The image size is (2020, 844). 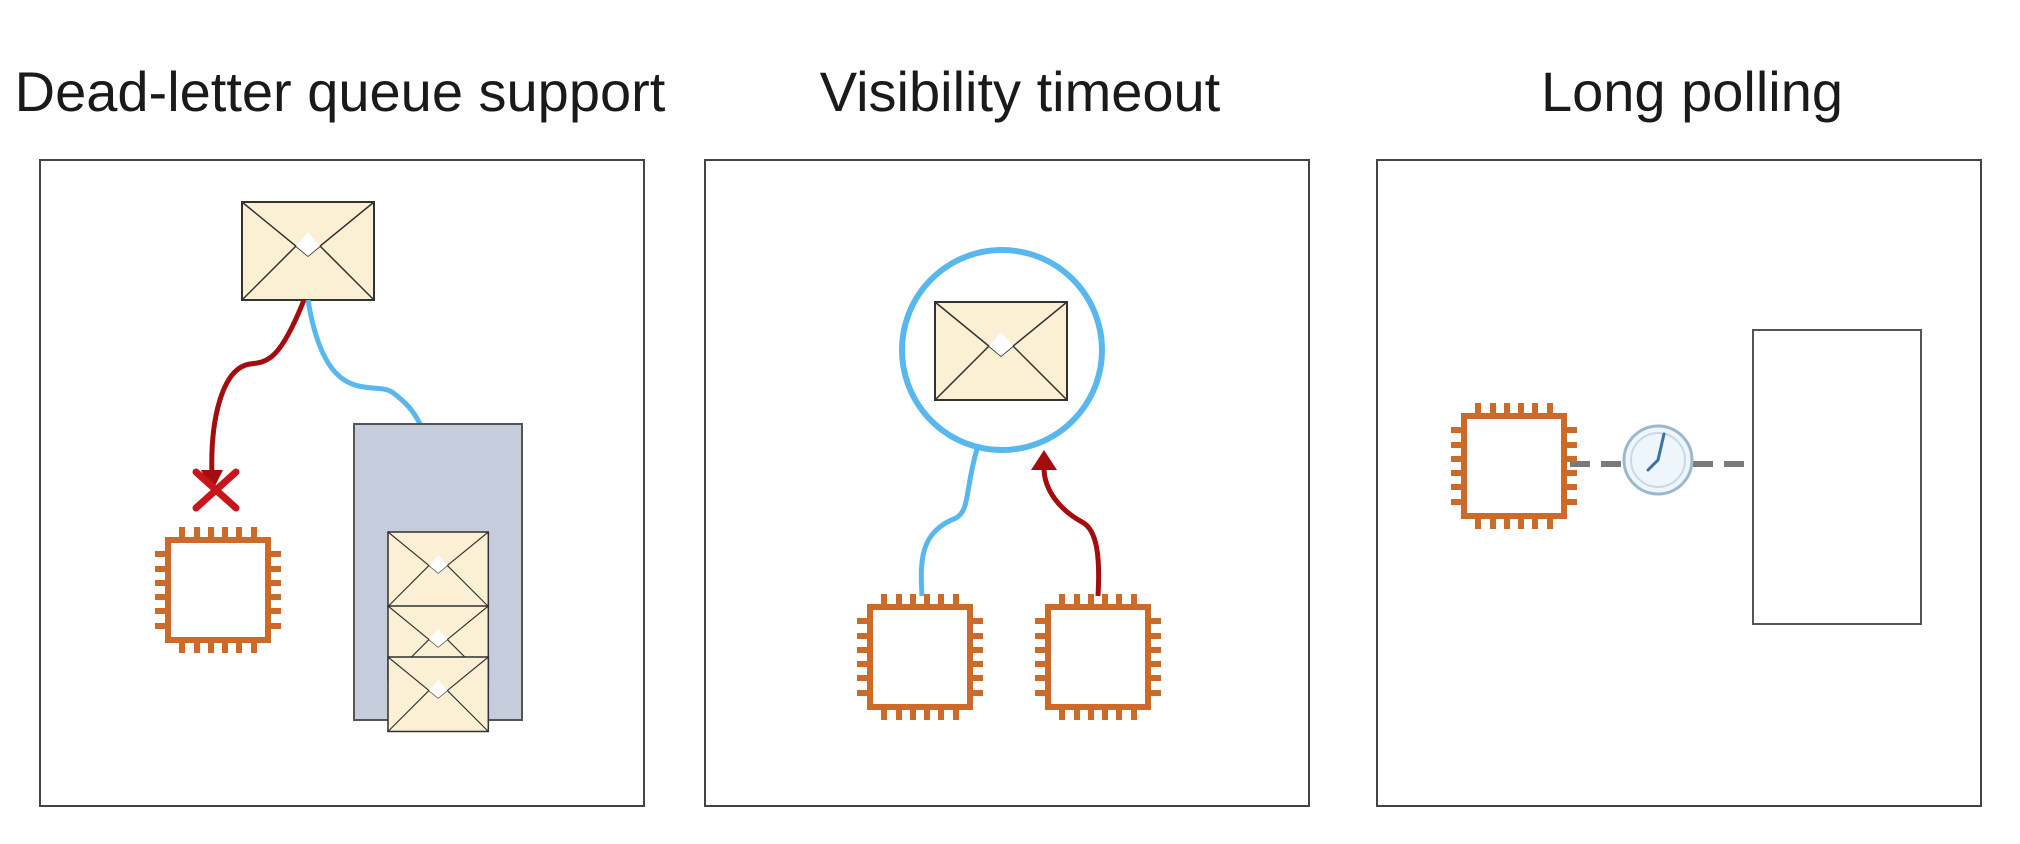 I want to click on rejected-x-icon, so click(x=216, y=490).